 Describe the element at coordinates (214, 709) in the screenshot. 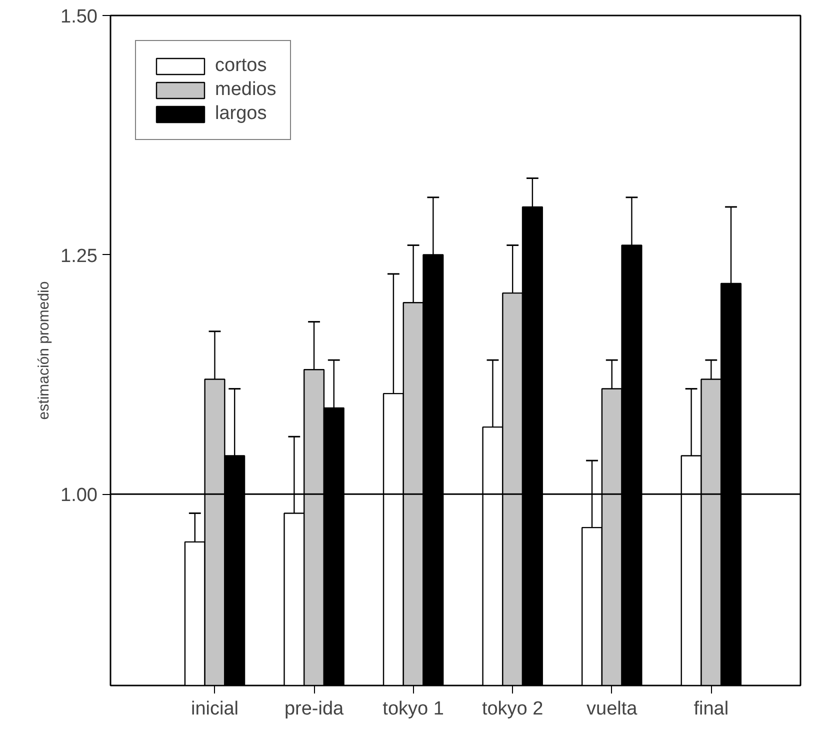

I see `x-tick-label: inicial` at that location.